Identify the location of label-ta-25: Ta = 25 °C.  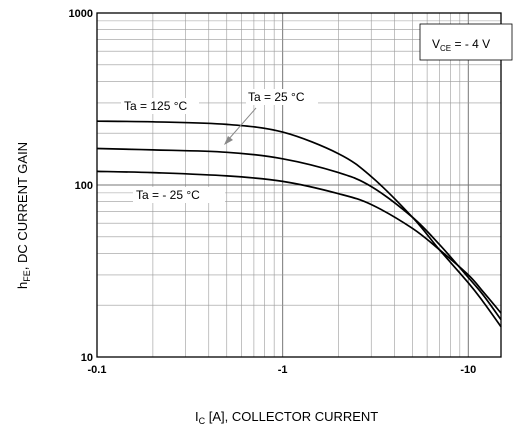
(282, 97).